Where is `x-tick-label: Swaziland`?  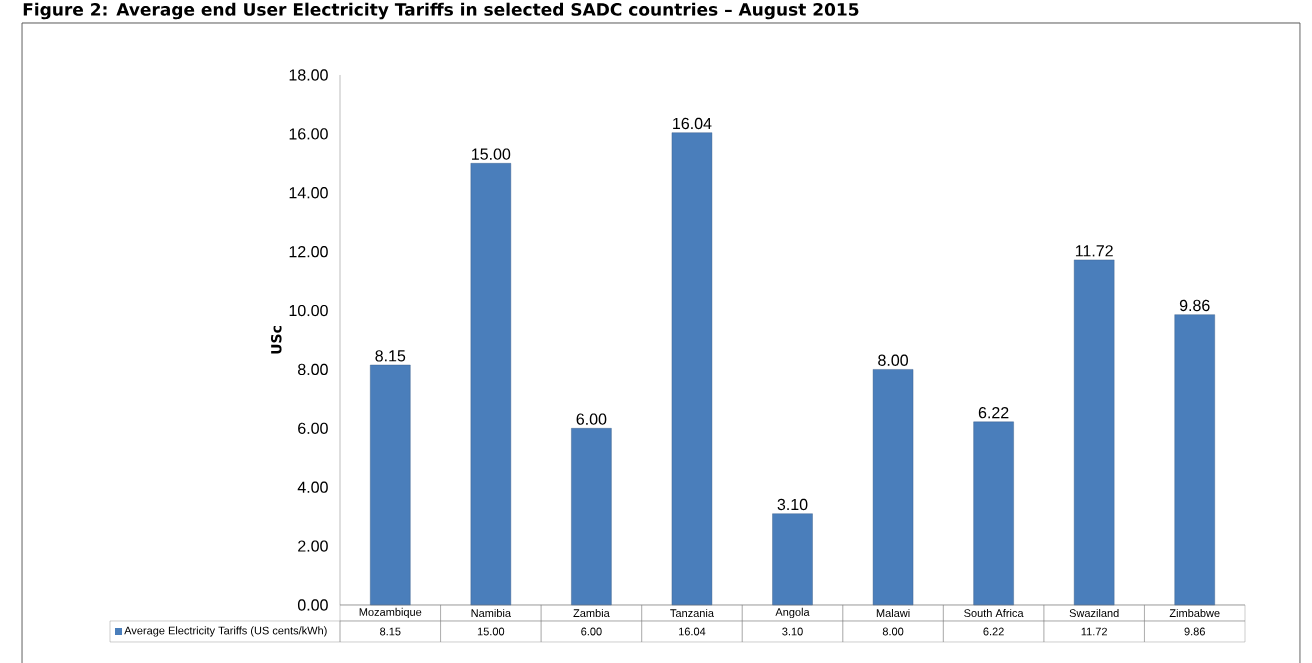 x-tick-label: Swaziland is located at coordinates (1094, 613).